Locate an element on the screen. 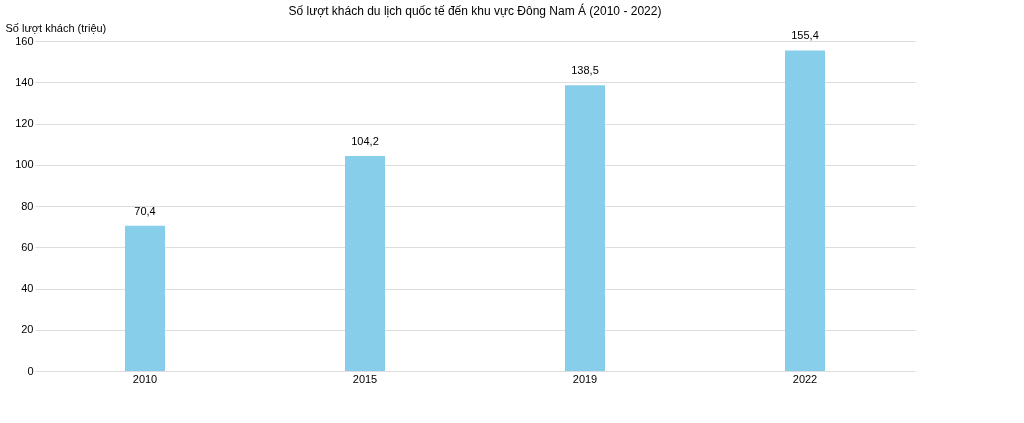  y-axis-title: Số lượt khách (triệu) is located at coordinates (56, 27).